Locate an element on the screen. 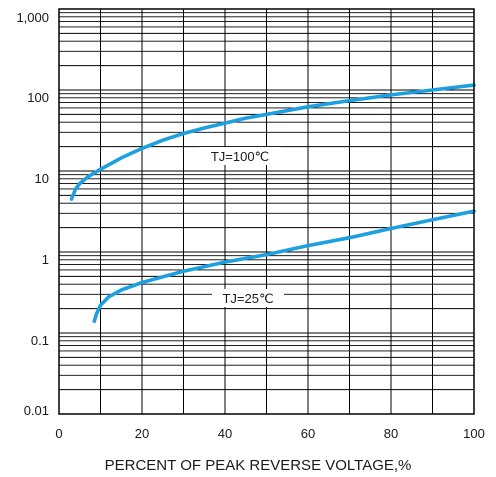 This screenshot has height=477, width=496. y-tick-label: 100 is located at coordinates (38, 97).